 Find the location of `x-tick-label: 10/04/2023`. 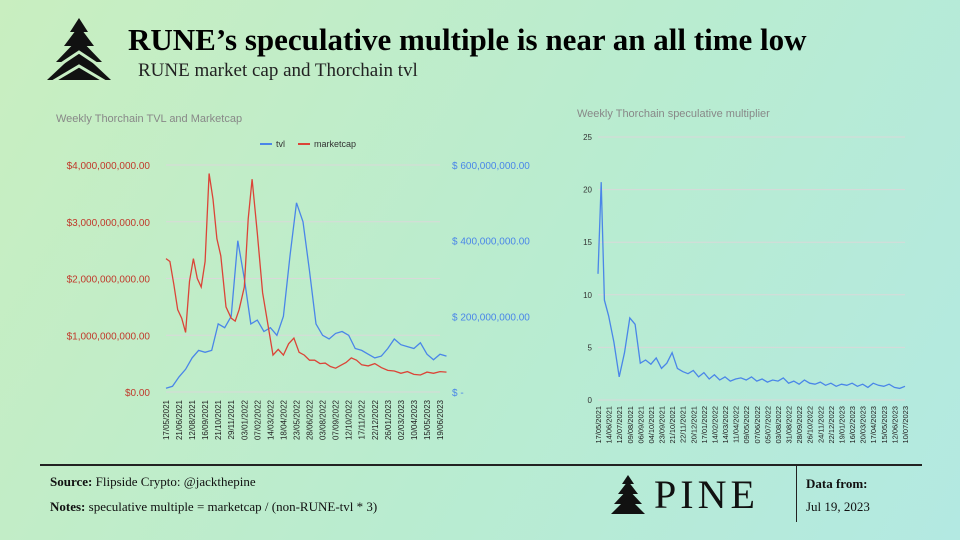

x-tick-label: 10/04/2023 is located at coordinates (414, 419).